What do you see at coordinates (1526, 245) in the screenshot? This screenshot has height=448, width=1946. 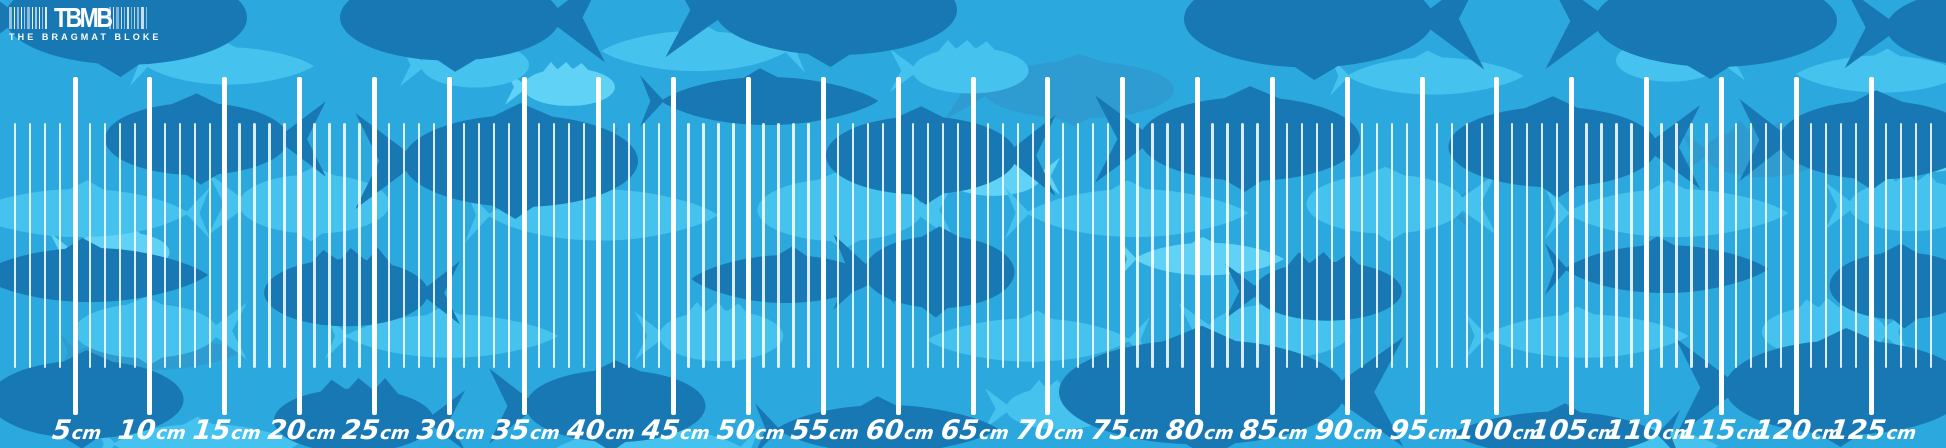 I see `ruler-tick-minor-102cm` at bounding box center [1526, 245].